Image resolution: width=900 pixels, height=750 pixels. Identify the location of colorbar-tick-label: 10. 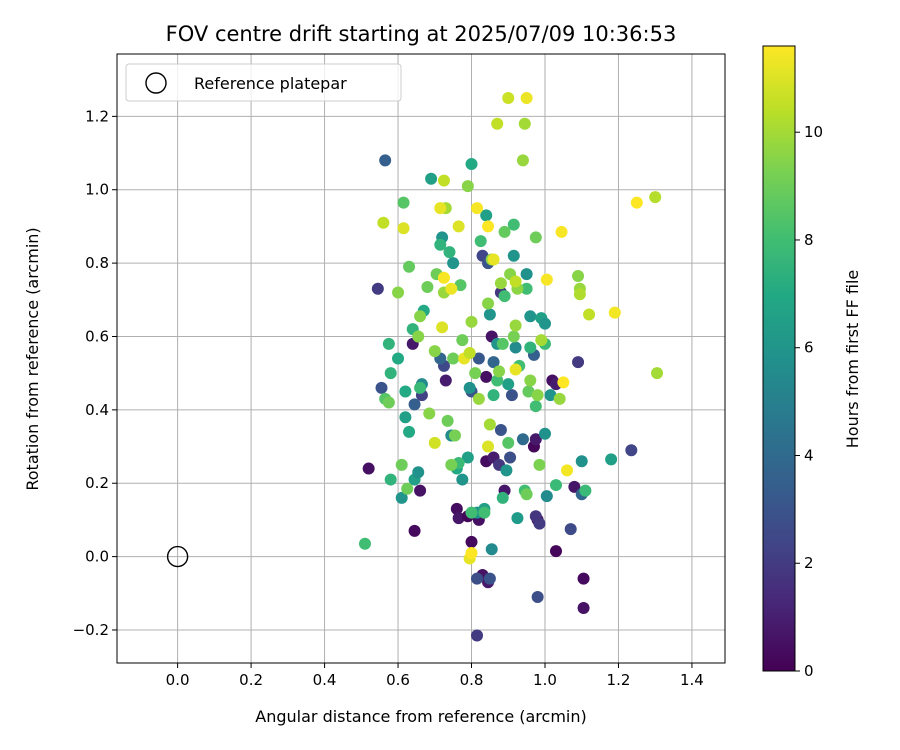
(813, 132).